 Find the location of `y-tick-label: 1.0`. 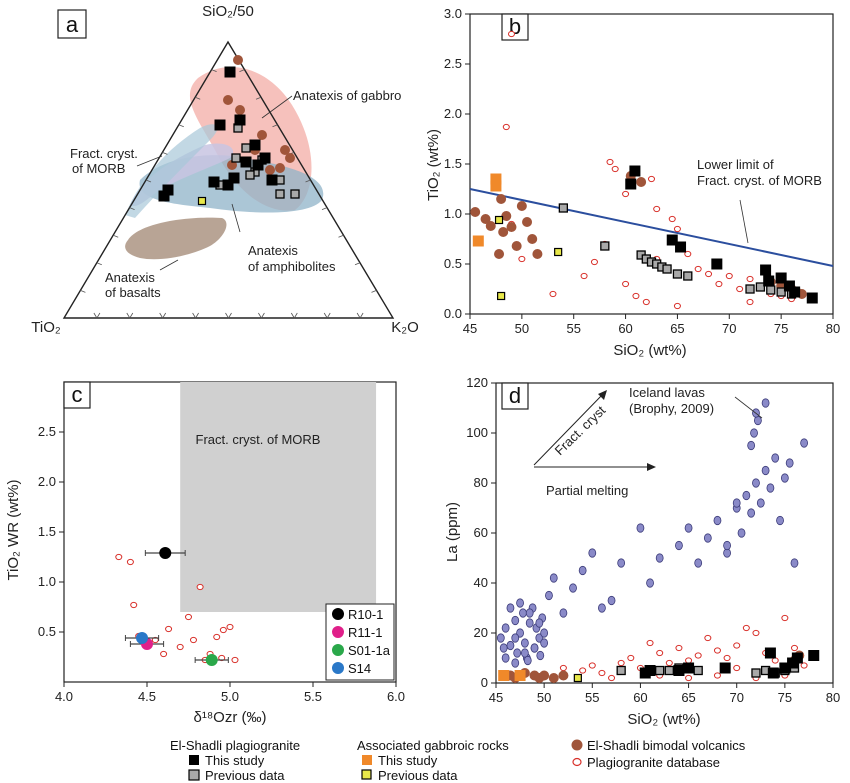

y-tick-label: 1.0 is located at coordinates (47, 581).